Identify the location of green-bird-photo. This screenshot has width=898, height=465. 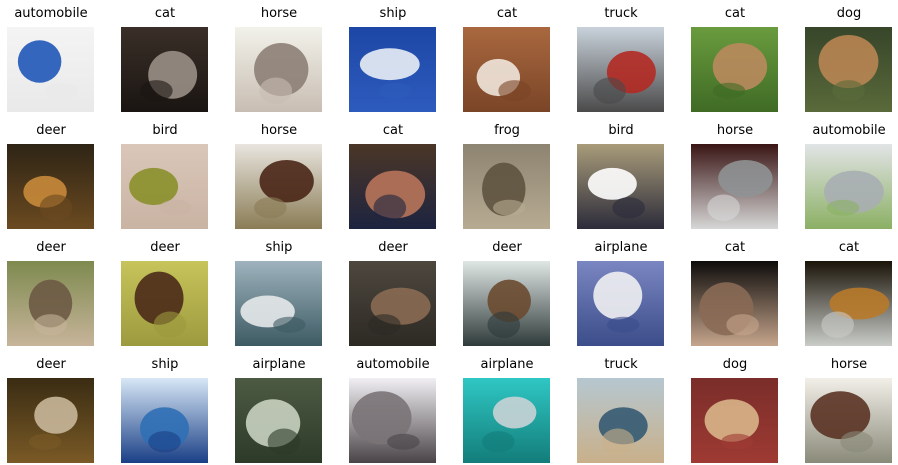
(164, 186).